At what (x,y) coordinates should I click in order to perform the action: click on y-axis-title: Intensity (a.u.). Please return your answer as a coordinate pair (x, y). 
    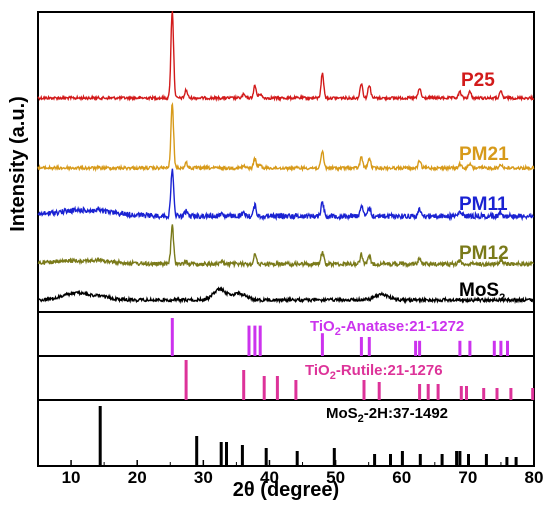
    Looking at the image, I should click on (18, 164).